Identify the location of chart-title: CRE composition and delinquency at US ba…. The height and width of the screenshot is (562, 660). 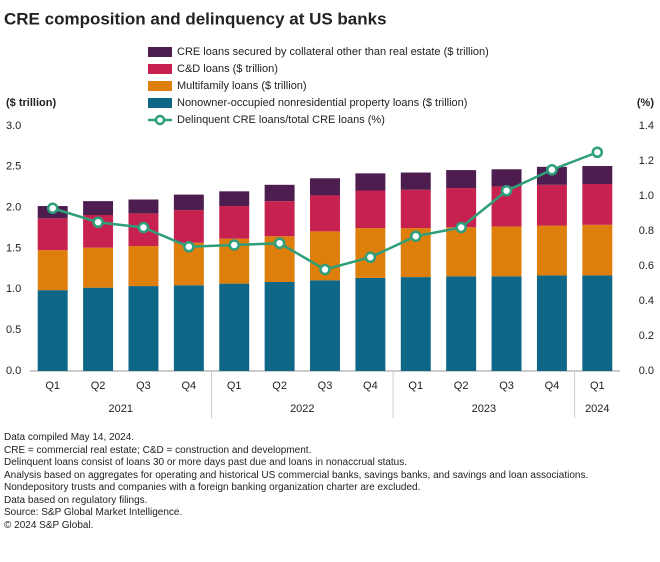
(195, 18).